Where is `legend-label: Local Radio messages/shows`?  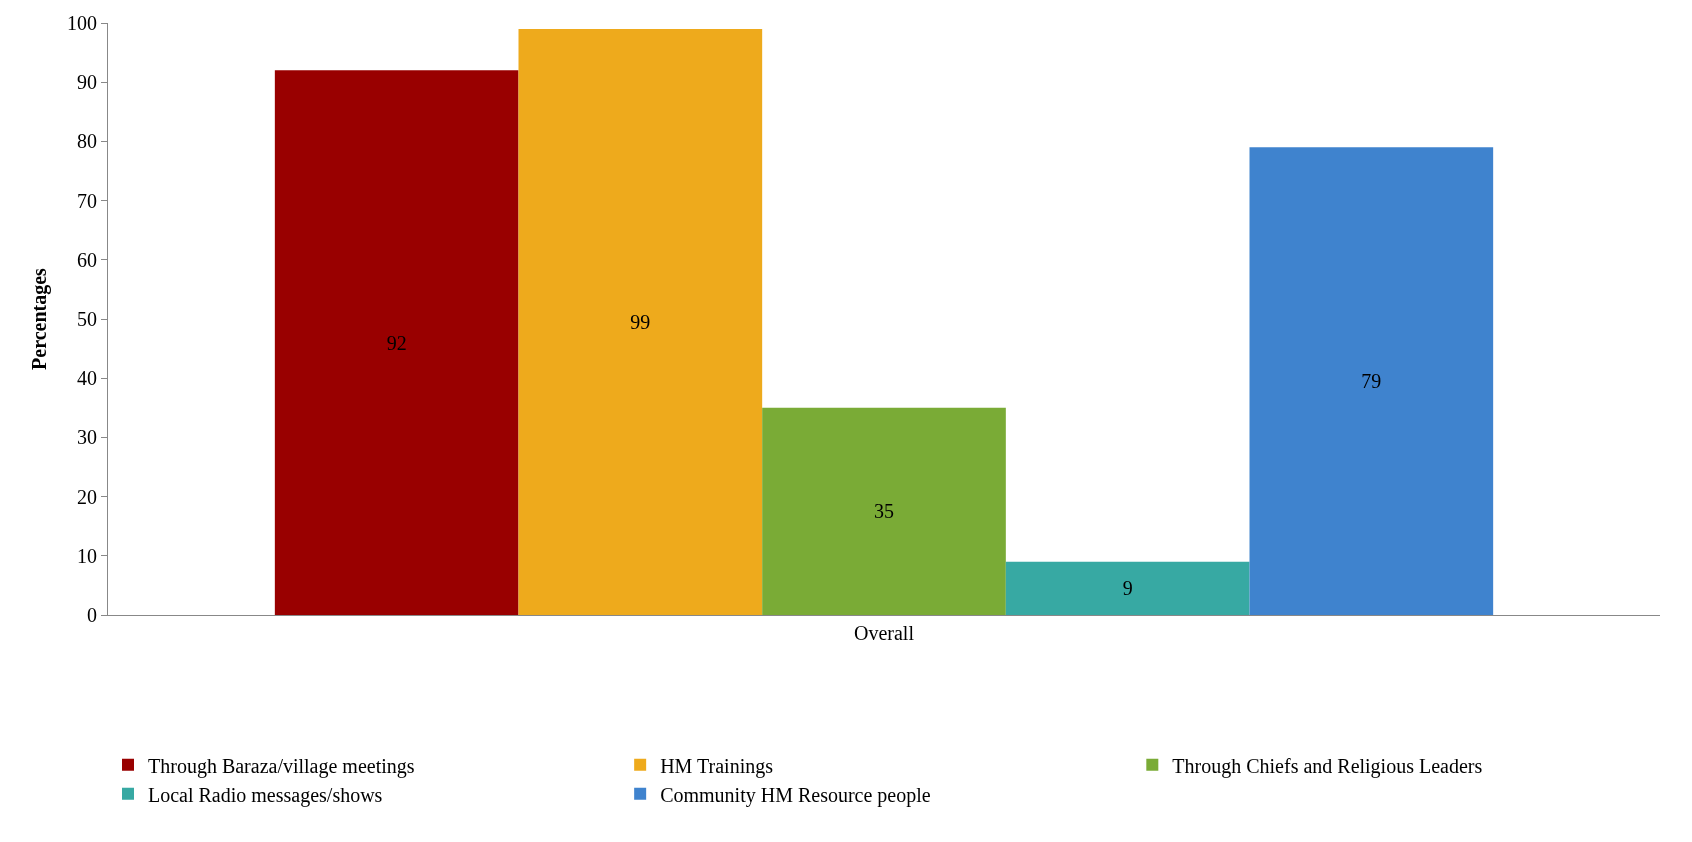 legend-label: Local Radio messages/shows is located at coordinates (265, 795).